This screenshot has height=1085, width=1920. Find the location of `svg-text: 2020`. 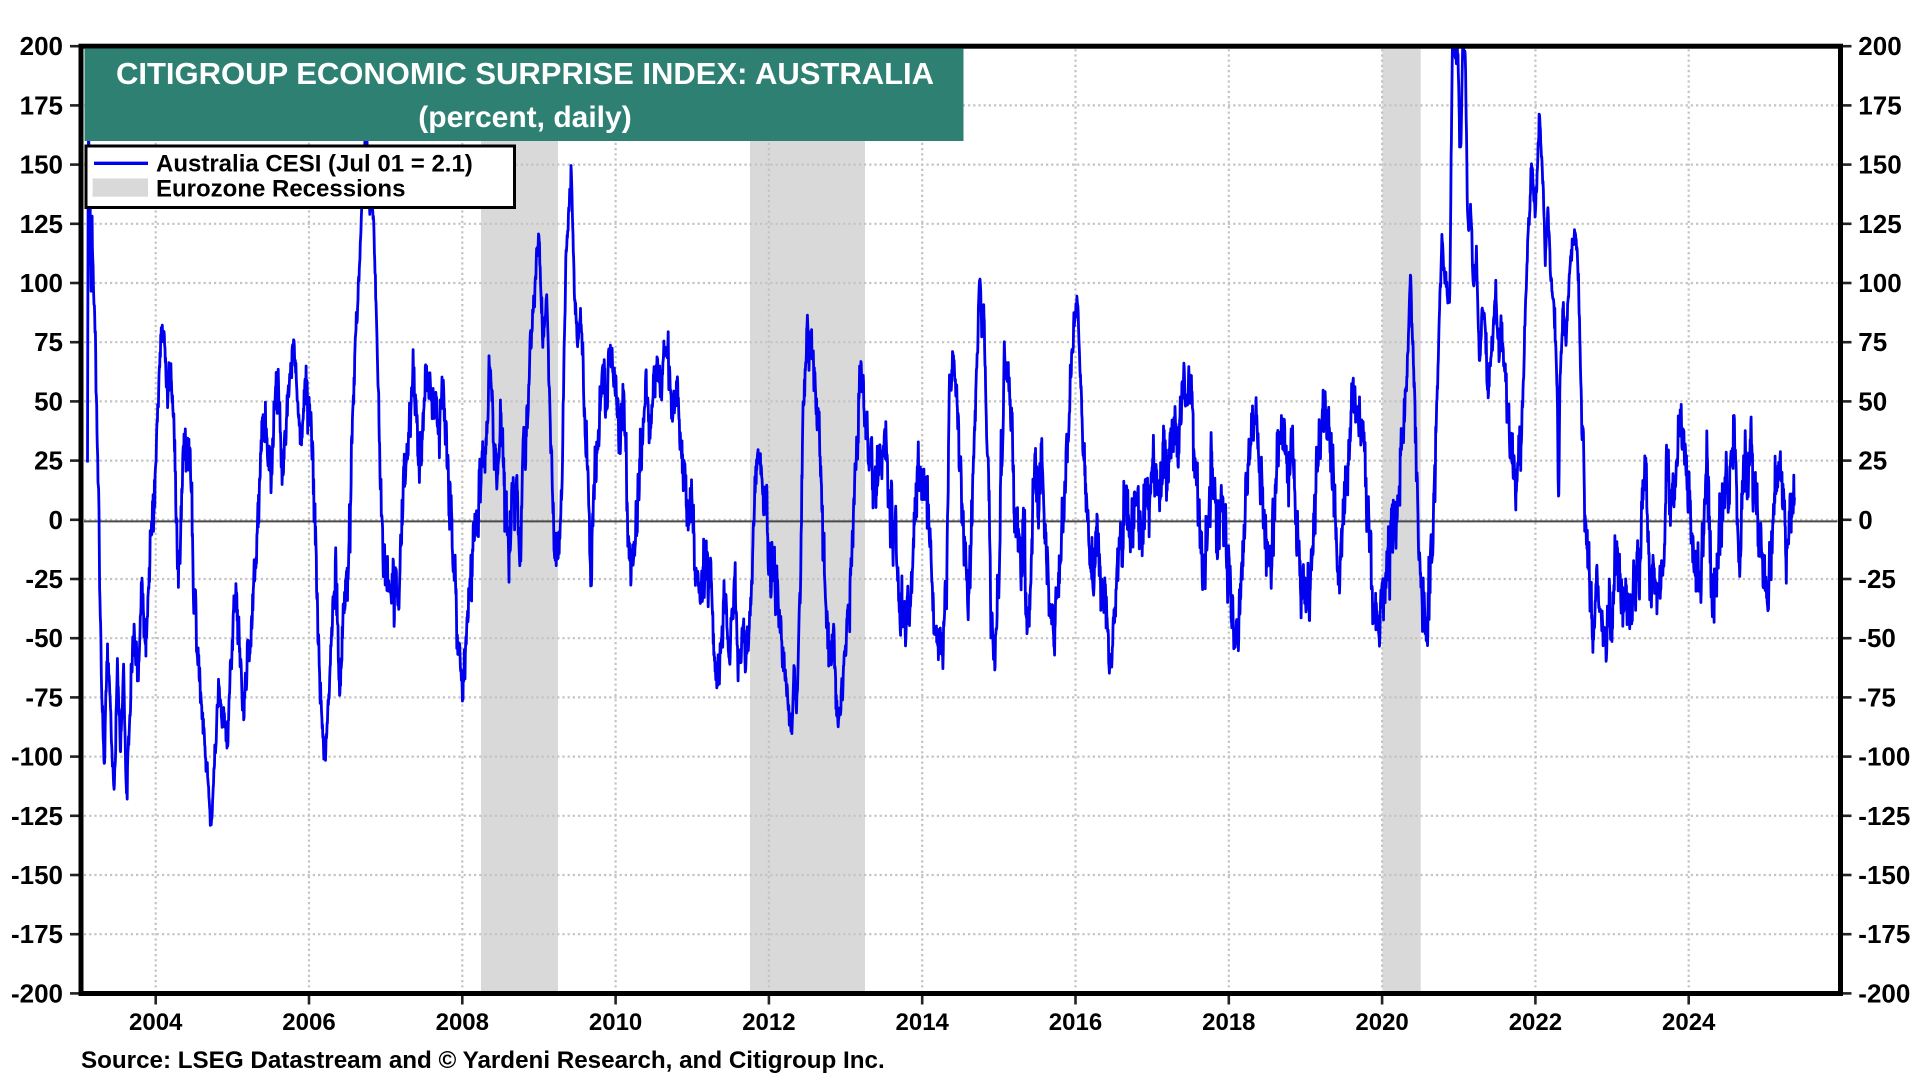

svg-text: 2020 is located at coordinates (1381, 1022).